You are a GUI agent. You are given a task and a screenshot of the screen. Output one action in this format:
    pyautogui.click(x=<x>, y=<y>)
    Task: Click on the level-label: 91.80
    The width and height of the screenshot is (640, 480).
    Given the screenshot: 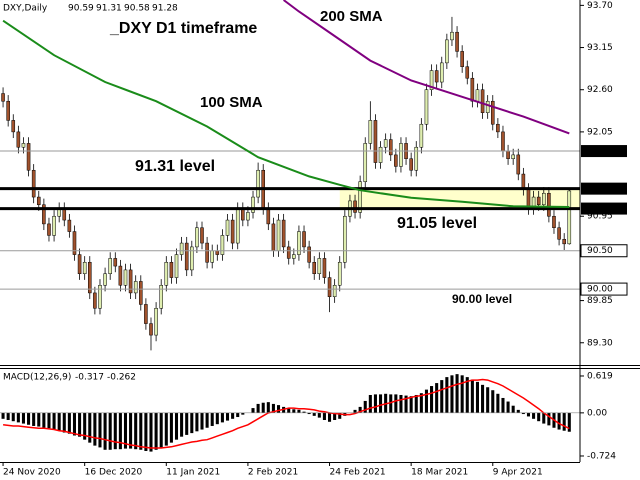 What is the action you would take?
    pyautogui.click(x=600, y=152)
    